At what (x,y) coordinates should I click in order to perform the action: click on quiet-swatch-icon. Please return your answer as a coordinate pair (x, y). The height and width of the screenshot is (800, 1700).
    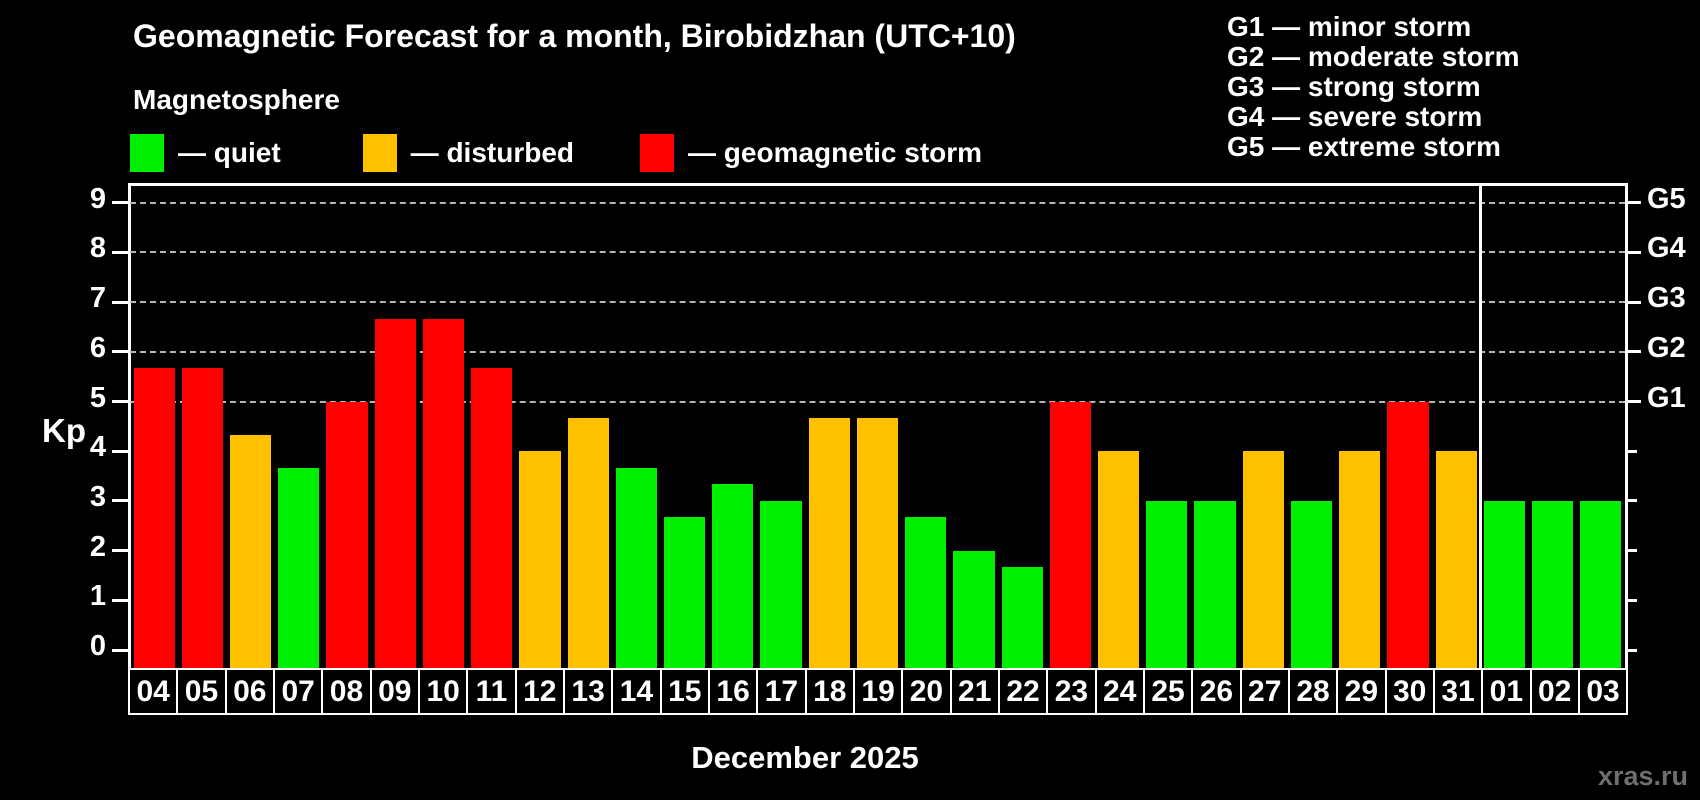
    Looking at the image, I should click on (147, 153).